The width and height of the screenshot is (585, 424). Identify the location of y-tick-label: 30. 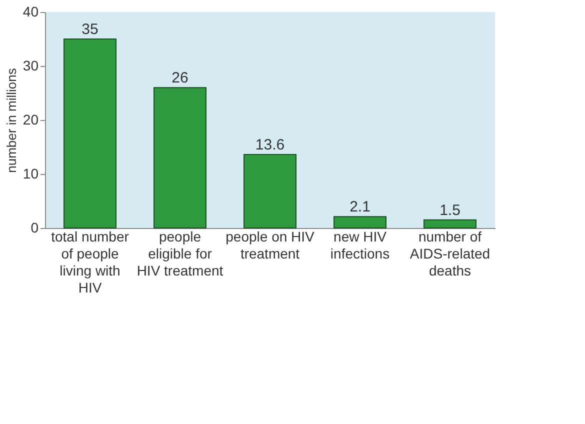
(30, 66).